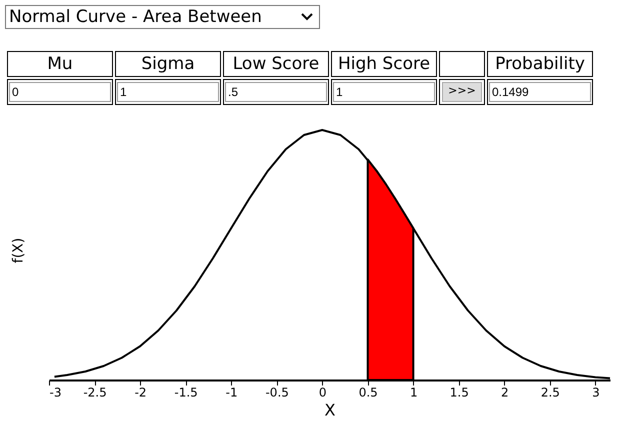 This screenshot has width=620, height=427. Describe the element at coordinates (368, 393) in the screenshot. I see `x-tick-label: 0.5` at that location.